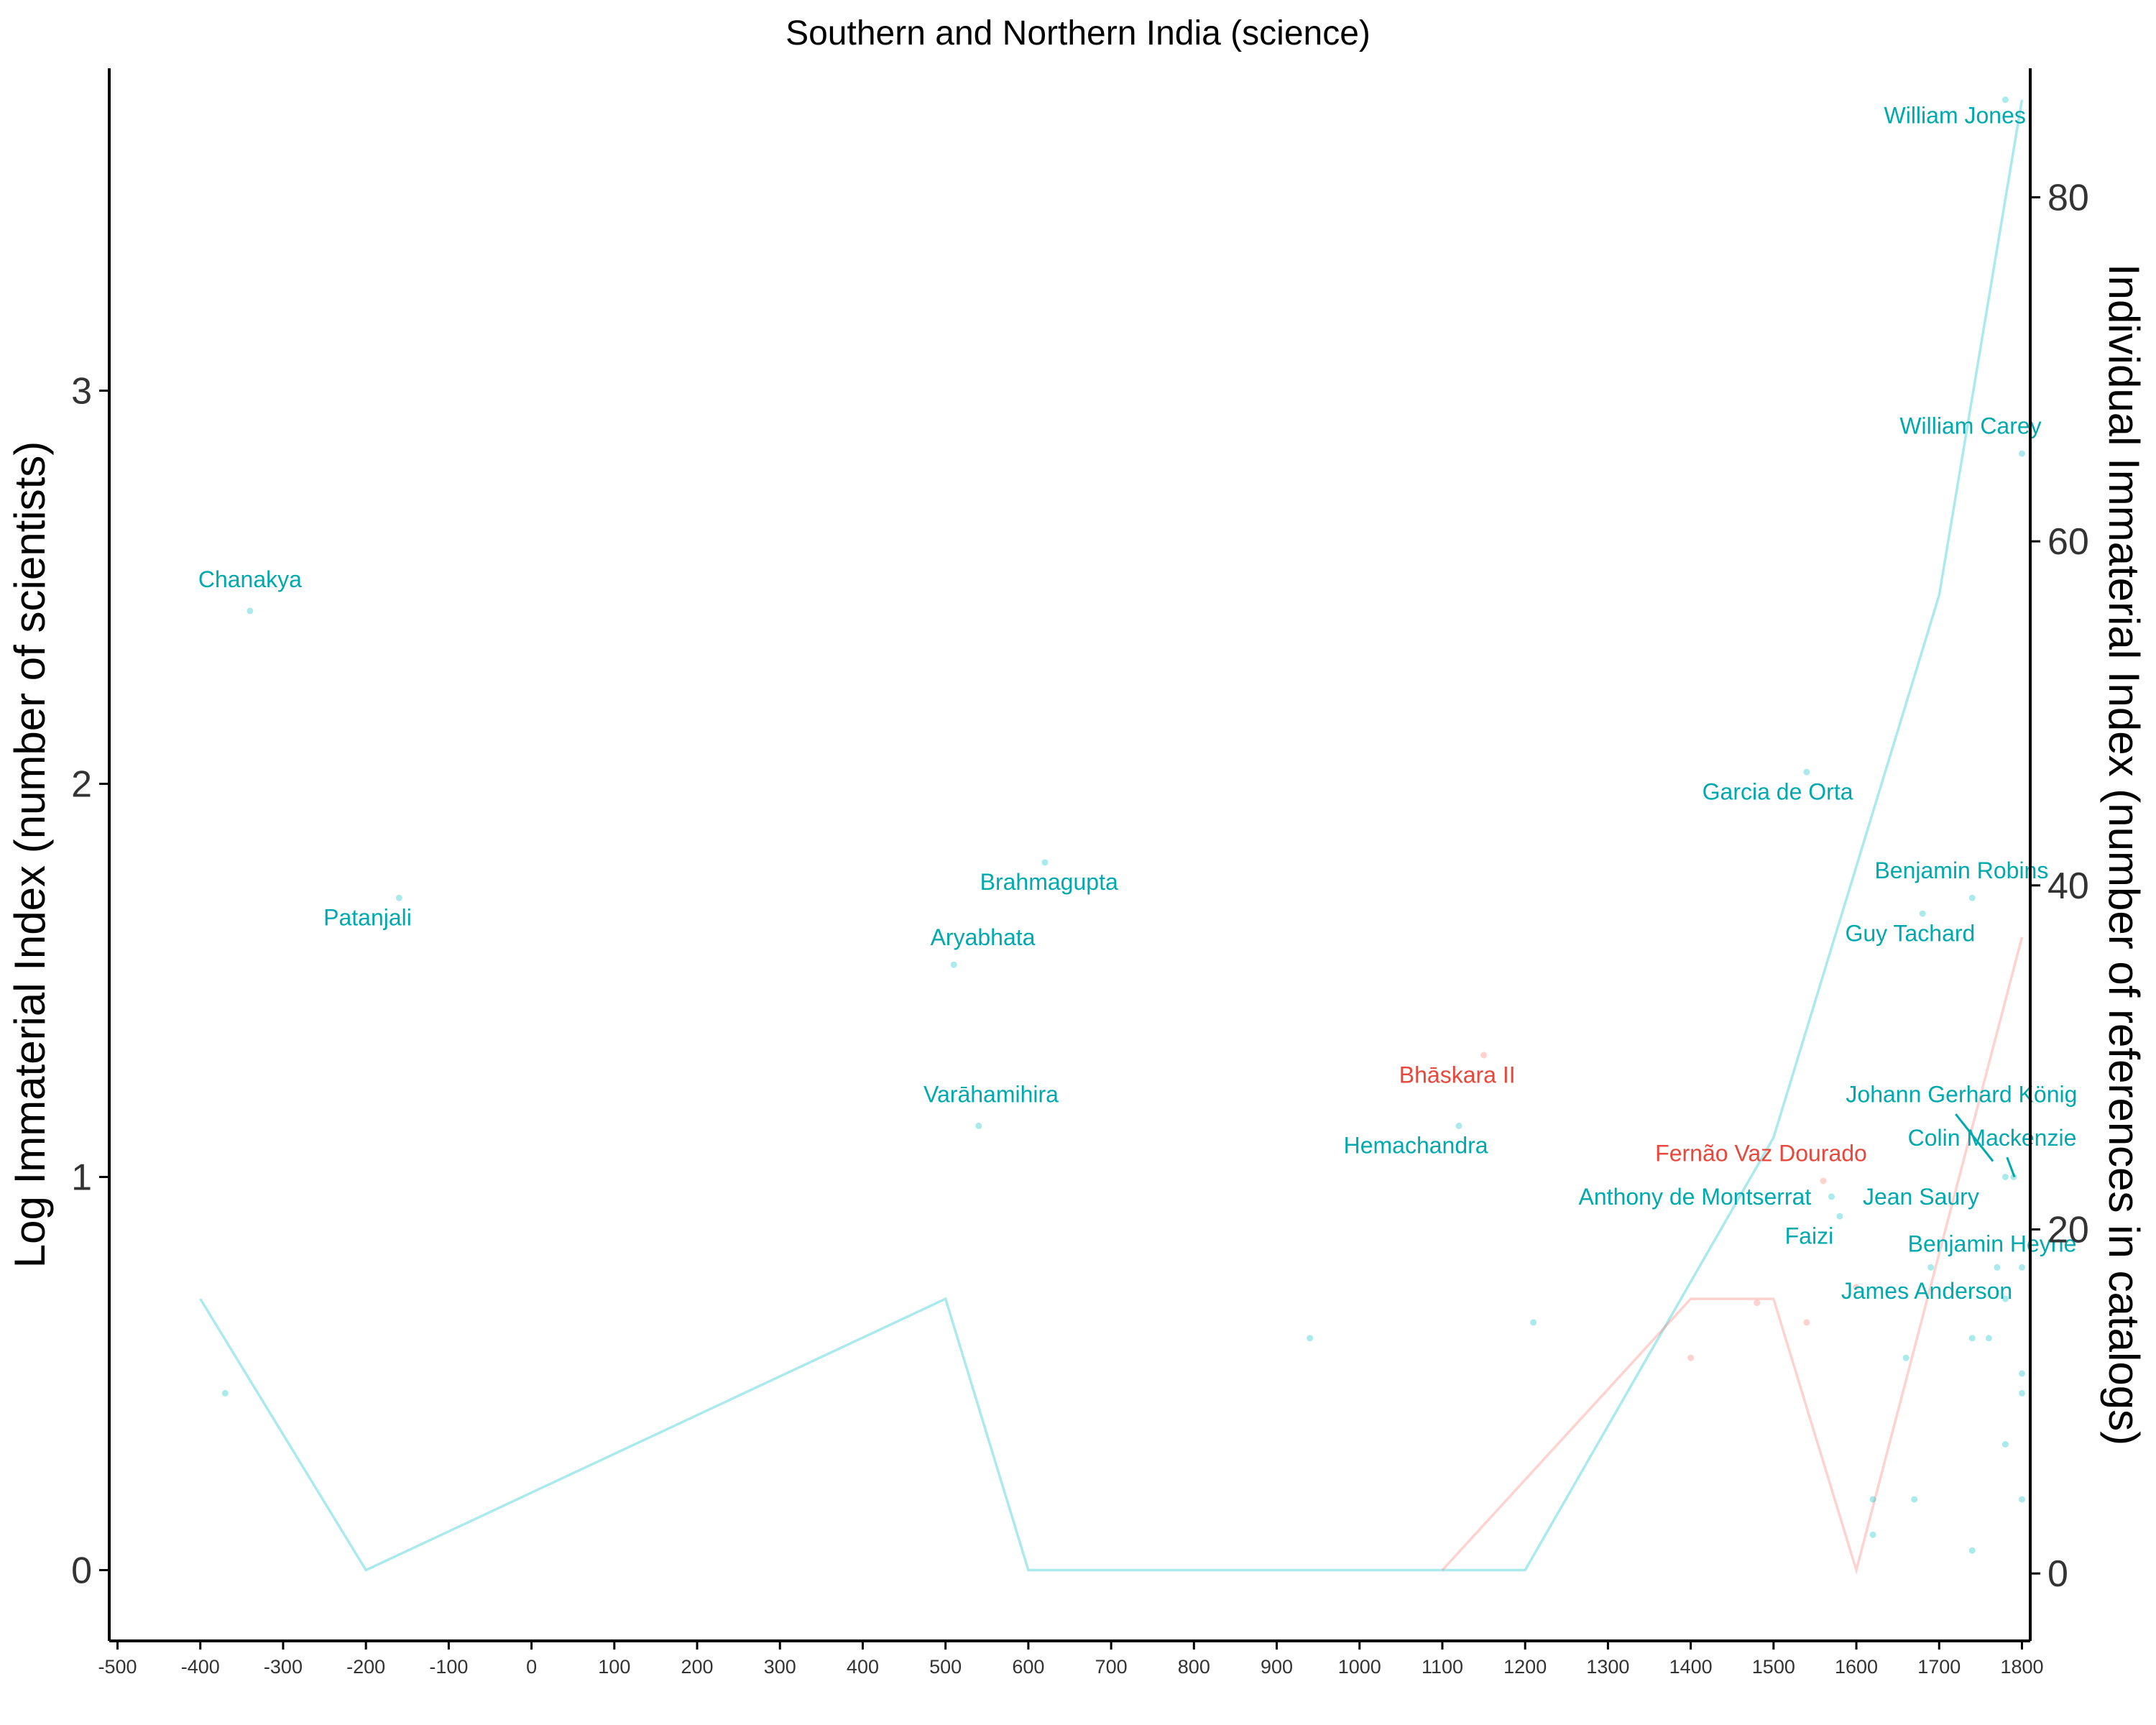 The image size is (2156, 1725). I want to click on x-tick-label: 0, so click(531, 1667).